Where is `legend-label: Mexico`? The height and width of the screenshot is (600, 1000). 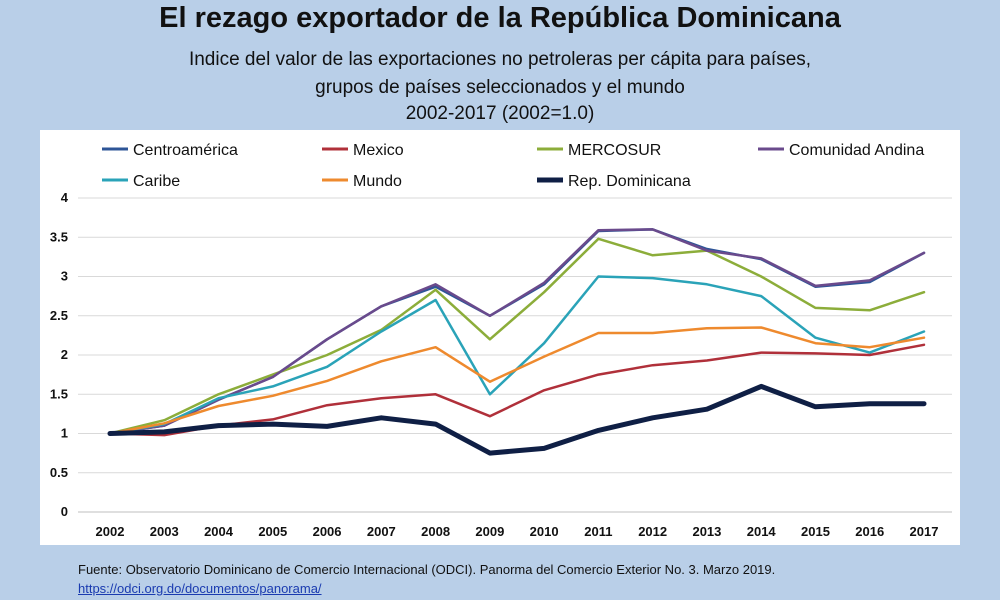 legend-label: Mexico is located at coordinates (378, 150).